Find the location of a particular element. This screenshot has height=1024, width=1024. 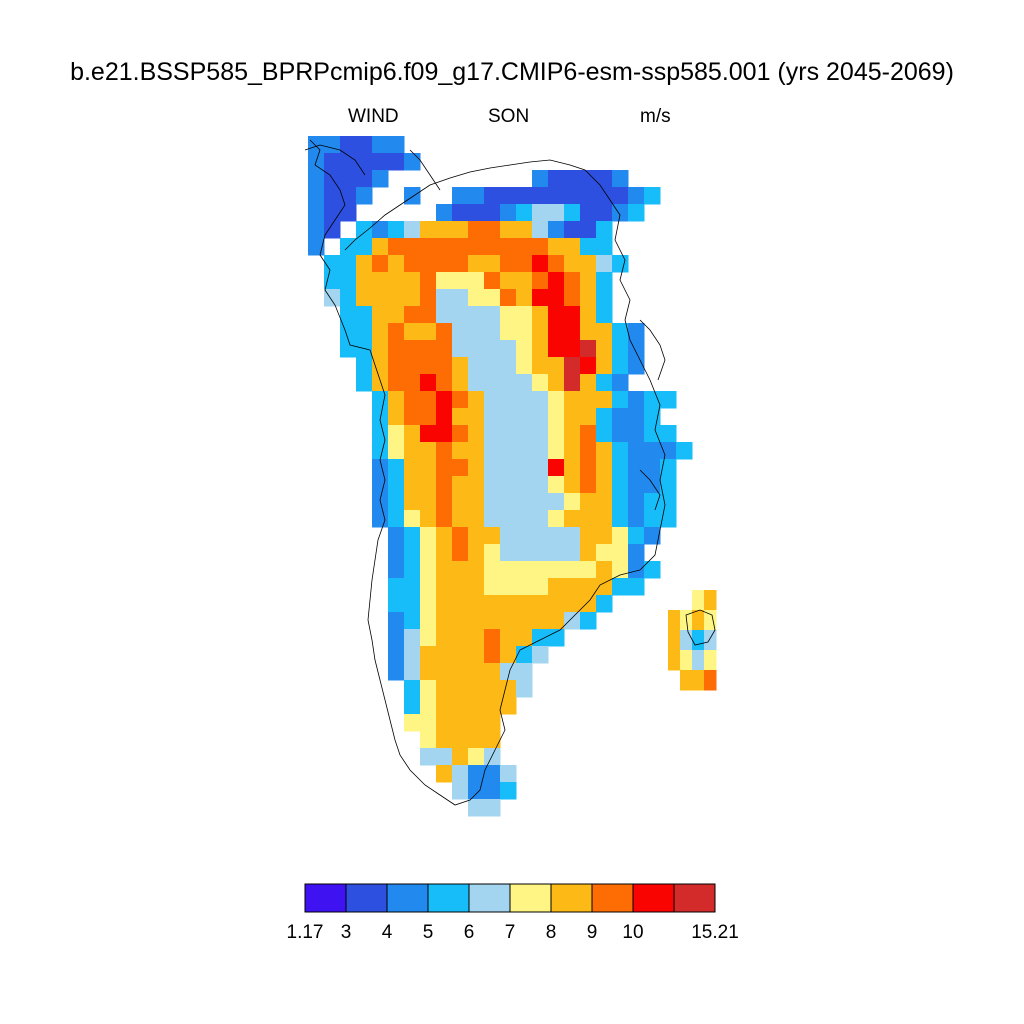

island-cell is located at coordinates (710, 620).